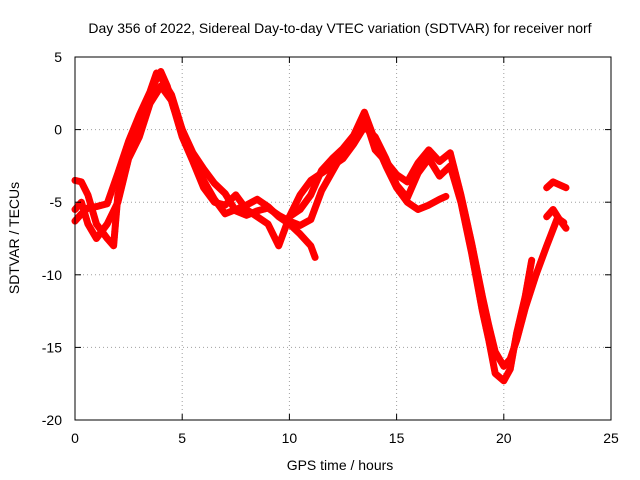  I want to click on series-track-e, so click(556, 185).